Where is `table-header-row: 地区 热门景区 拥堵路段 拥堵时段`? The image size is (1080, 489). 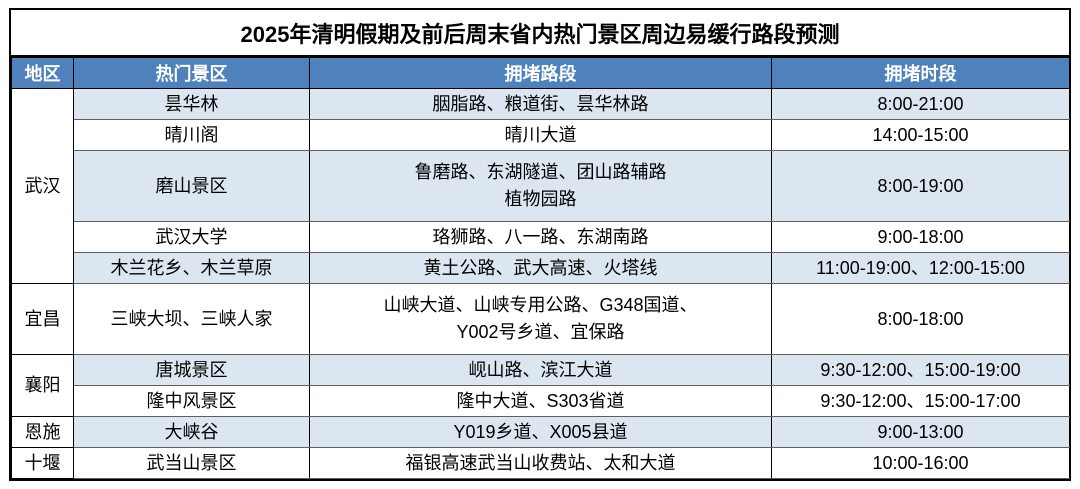 table-header-row: 地区 热门景区 拥堵路段 拥堵时段 is located at coordinates (540, 73).